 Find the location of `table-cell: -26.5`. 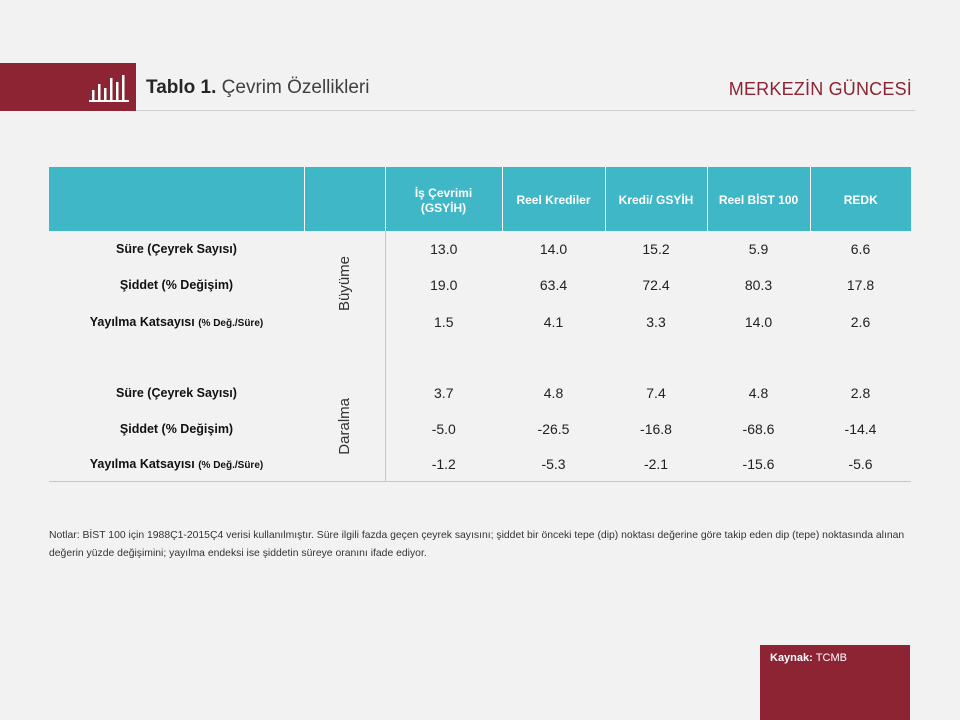

table-cell: -26.5 is located at coordinates (553, 429).